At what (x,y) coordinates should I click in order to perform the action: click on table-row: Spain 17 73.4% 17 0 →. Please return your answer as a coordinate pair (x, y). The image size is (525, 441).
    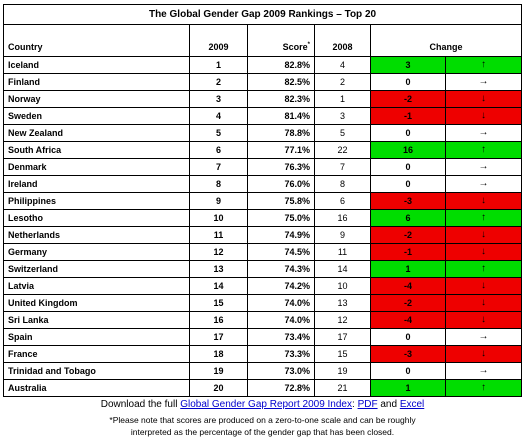
    Looking at the image, I should click on (263, 337).